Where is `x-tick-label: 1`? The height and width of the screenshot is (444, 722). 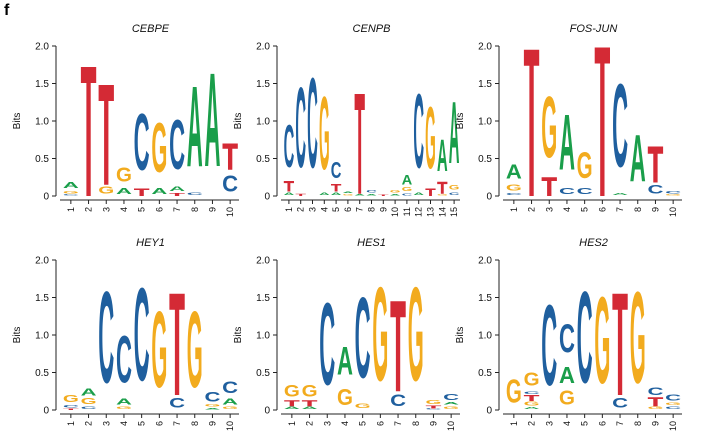 x-tick-label: 1 is located at coordinates (514, 209).